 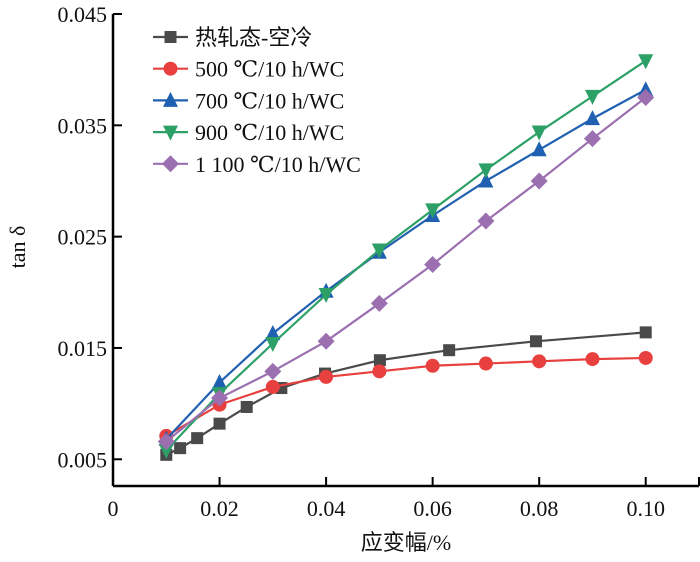 I want to click on legend-item: 900 ℃/10 h/WC, so click(x=248, y=132).